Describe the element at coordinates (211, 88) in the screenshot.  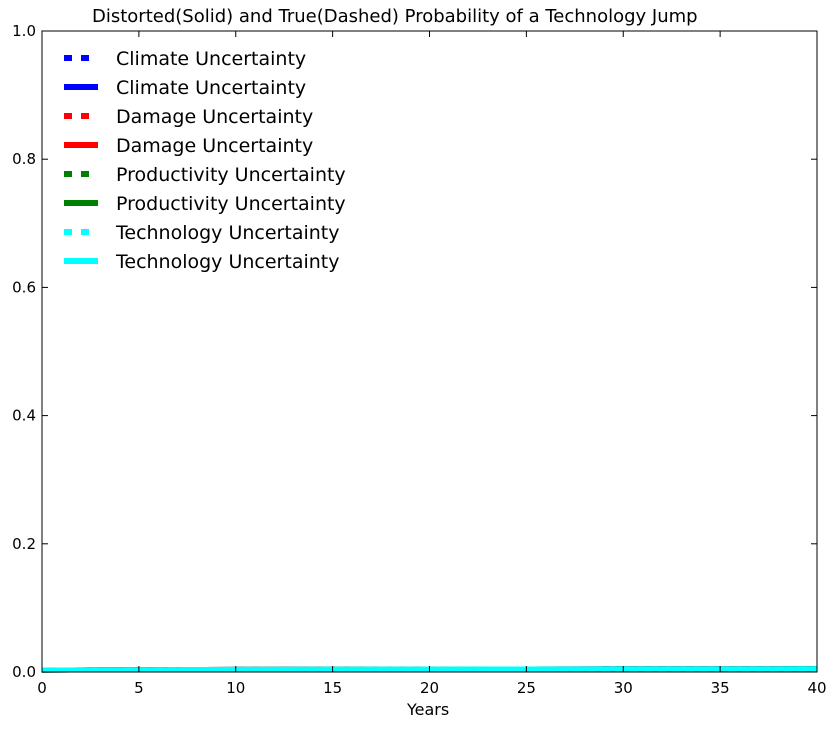
I see `legend-label-2: Climate Uncertainty` at that location.